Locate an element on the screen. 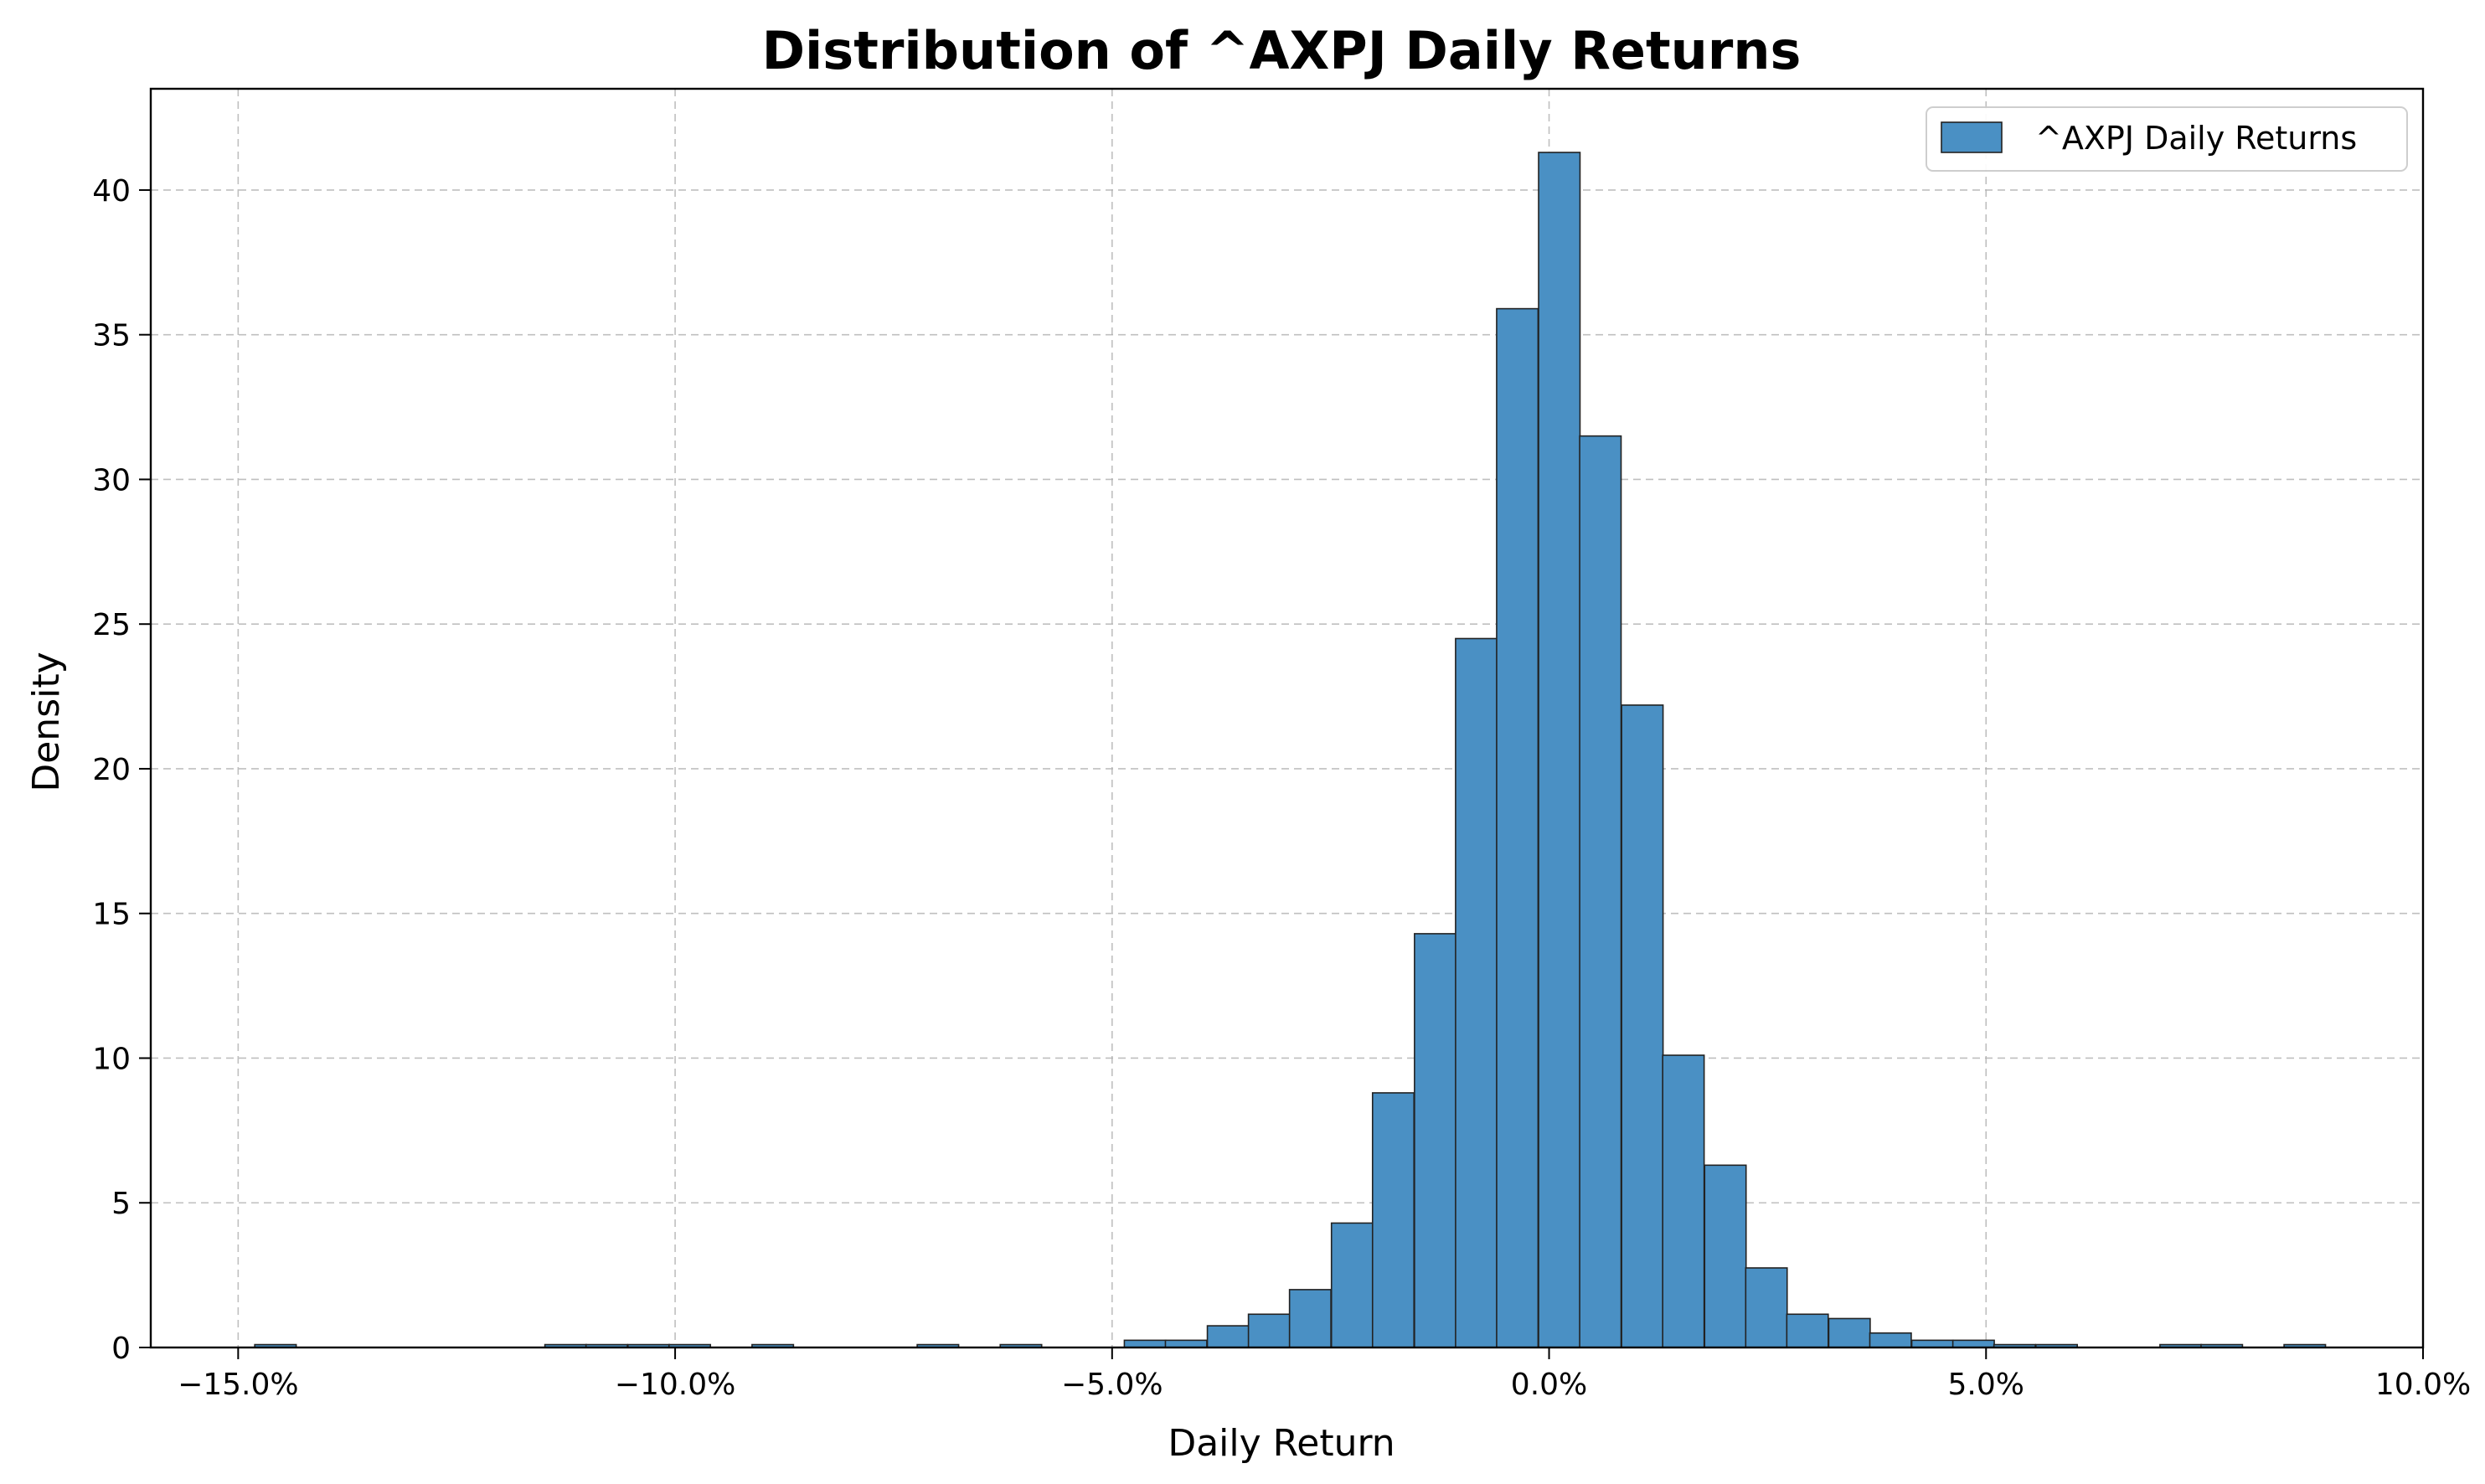  x-axis-ticks: −15.0% −10.0% −5.0% 0.0% 5.0% 10.0% is located at coordinates (1324, 1374).